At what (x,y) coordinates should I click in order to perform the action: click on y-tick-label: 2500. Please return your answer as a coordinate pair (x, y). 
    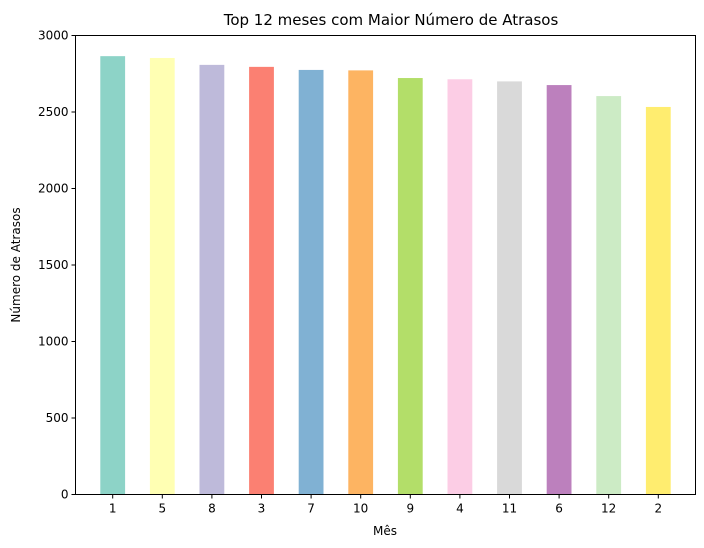
    Looking at the image, I should click on (53, 112).